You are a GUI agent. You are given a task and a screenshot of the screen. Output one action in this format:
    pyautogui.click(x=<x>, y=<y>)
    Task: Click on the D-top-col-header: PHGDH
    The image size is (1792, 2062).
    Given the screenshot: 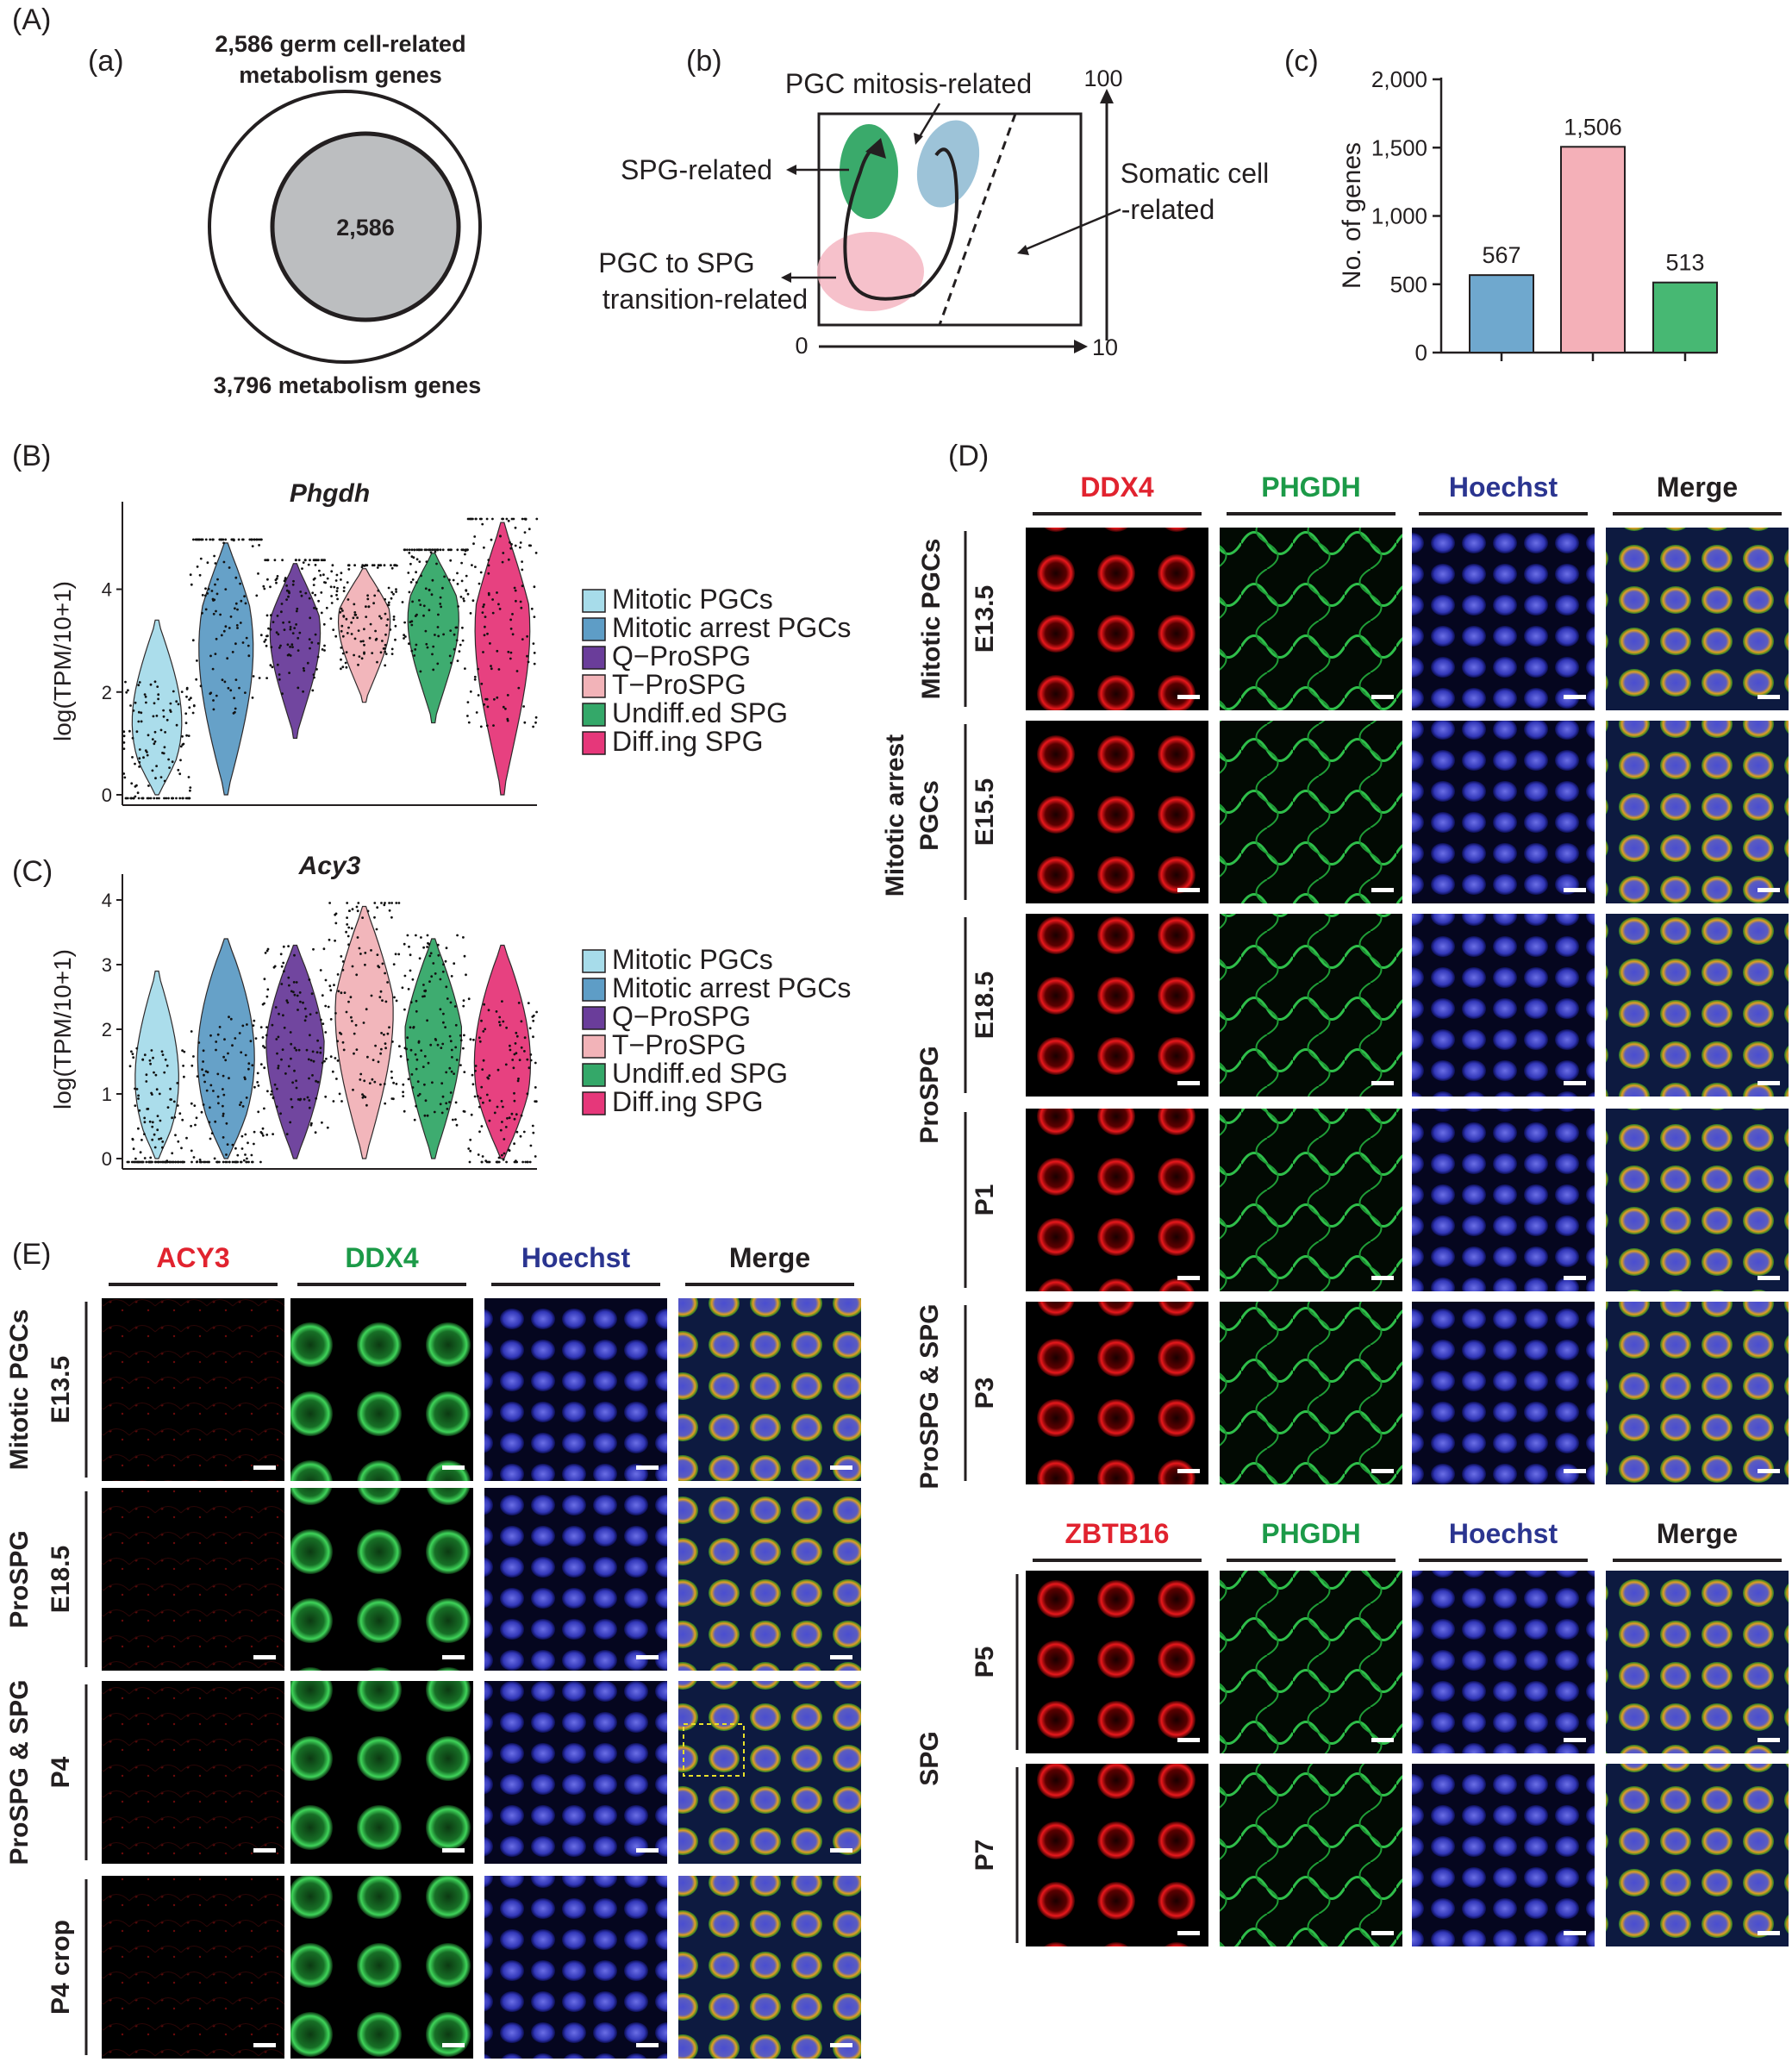 What is the action you would take?
    pyautogui.click(x=1311, y=487)
    